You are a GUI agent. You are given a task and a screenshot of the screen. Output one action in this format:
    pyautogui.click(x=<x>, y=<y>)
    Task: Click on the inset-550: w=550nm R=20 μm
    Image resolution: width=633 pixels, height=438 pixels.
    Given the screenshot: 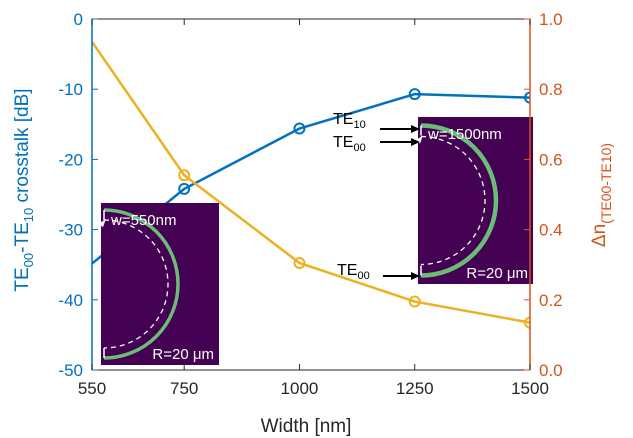 What is the action you would take?
    pyautogui.click(x=158, y=284)
    